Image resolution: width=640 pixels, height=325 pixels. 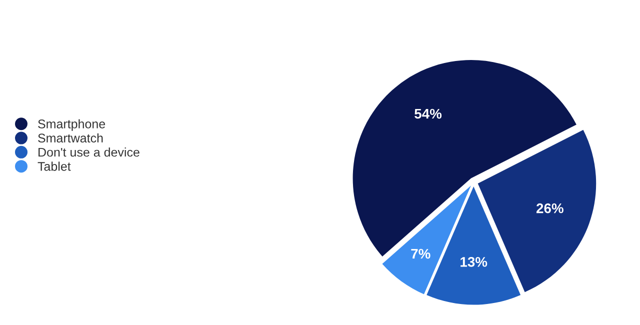 What do you see at coordinates (70, 138) in the screenshot?
I see `legend-label: Smartwatch` at bounding box center [70, 138].